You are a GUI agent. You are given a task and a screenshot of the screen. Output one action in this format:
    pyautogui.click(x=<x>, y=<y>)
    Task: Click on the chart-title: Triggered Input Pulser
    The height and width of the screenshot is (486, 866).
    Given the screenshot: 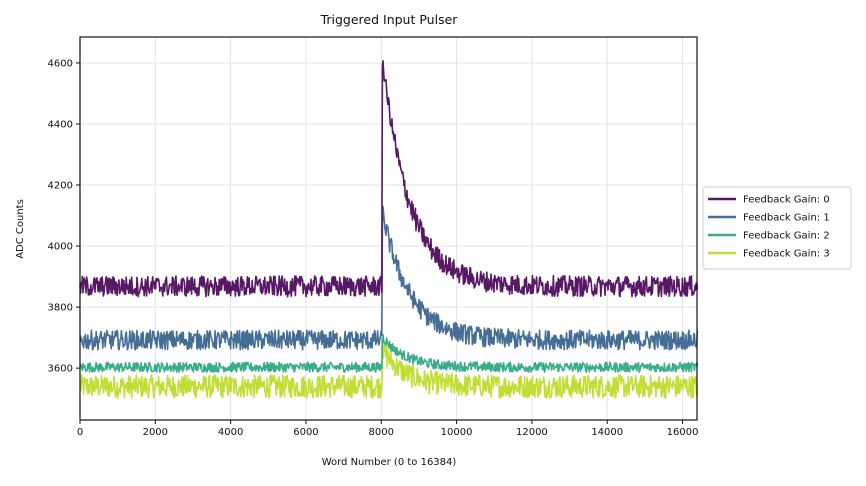 What is the action you would take?
    pyautogui.click(x=389, y=19)
    